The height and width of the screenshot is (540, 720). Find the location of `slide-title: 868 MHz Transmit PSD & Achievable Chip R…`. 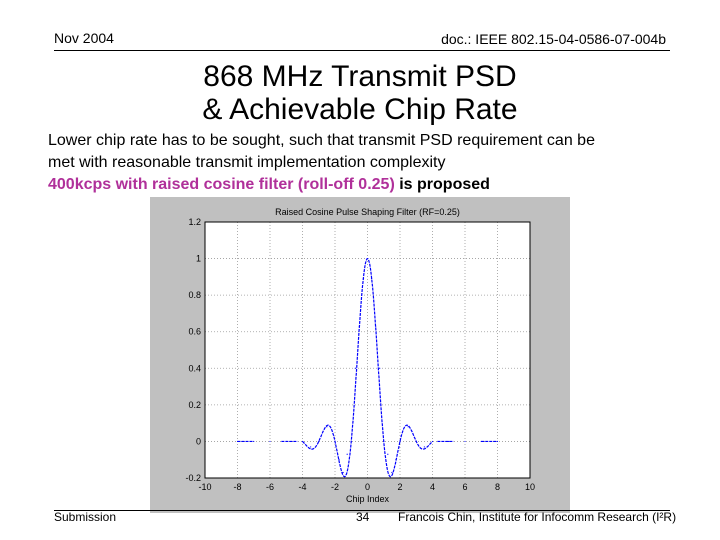

slide-title: 868 MHz Transmit PSD & Achievable Chip R… is located at coordinates (360, 93).